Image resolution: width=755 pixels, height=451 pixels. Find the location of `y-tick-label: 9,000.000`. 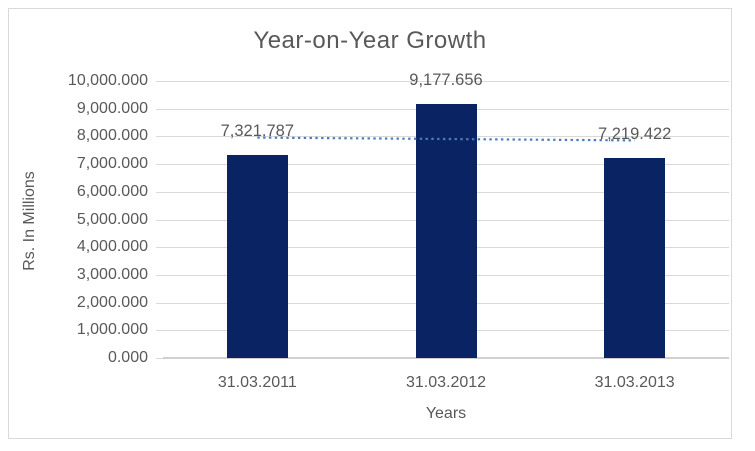

y-tick-label: 9,000.000 is located at coordinates (112, 108).